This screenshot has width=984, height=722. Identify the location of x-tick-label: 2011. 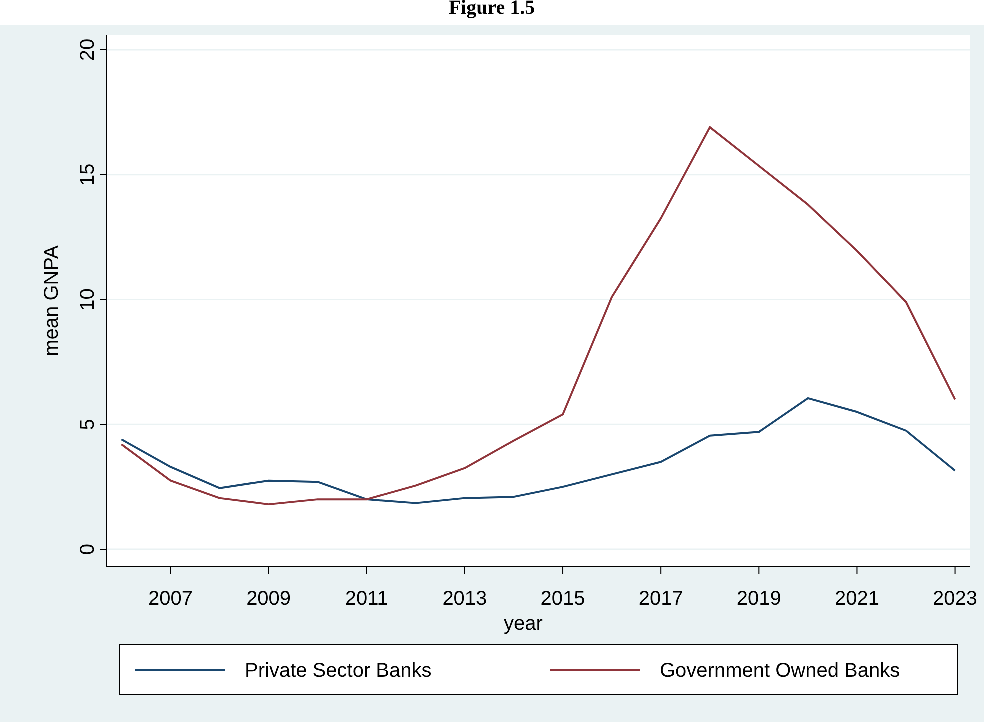
(366, 599).